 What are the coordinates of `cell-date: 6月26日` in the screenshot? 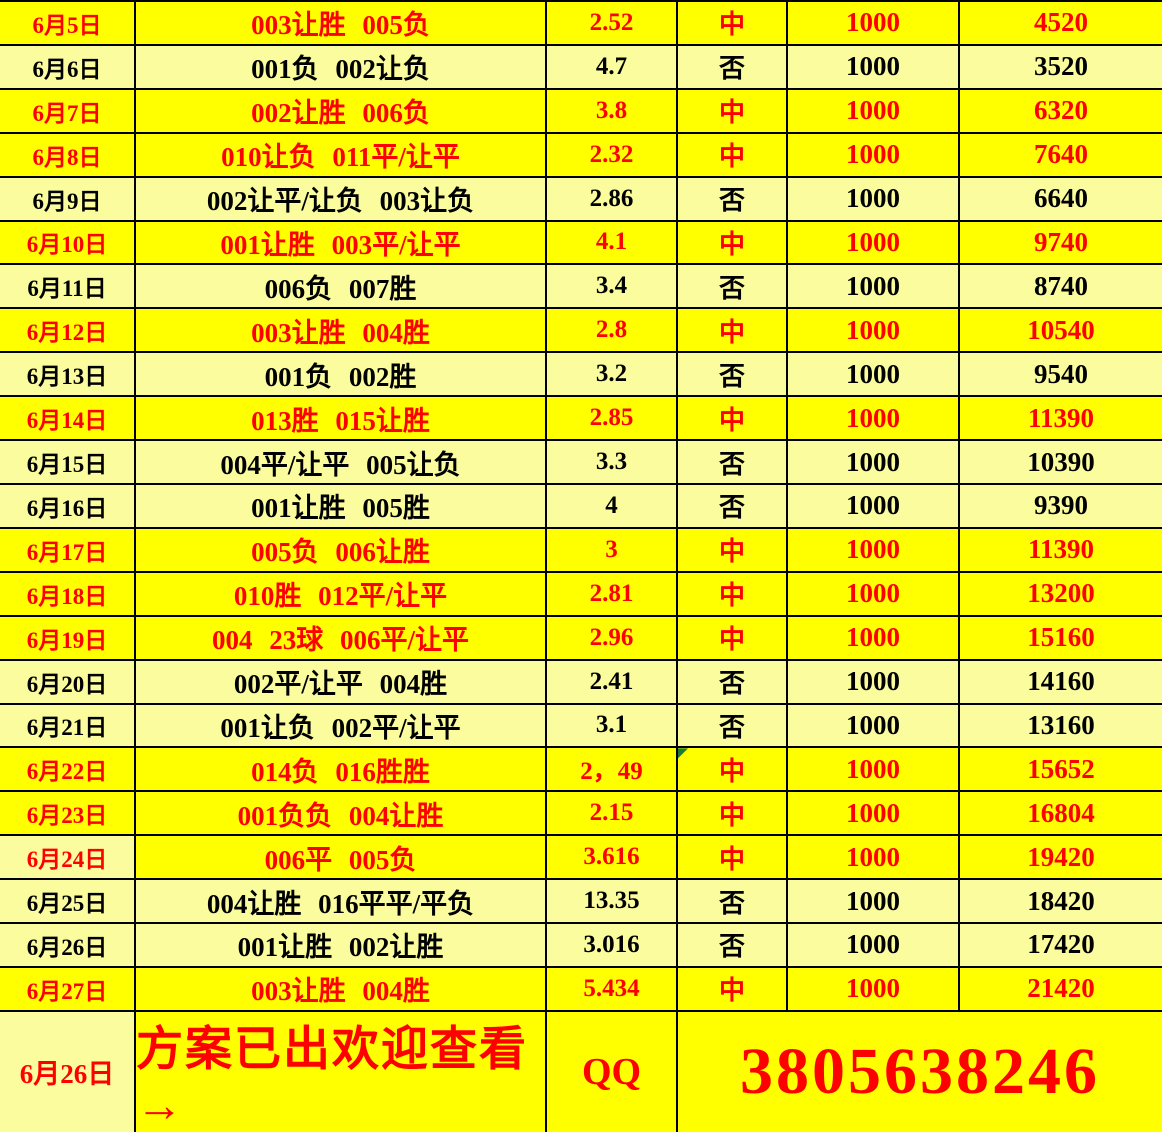 It's located at (68, 946).